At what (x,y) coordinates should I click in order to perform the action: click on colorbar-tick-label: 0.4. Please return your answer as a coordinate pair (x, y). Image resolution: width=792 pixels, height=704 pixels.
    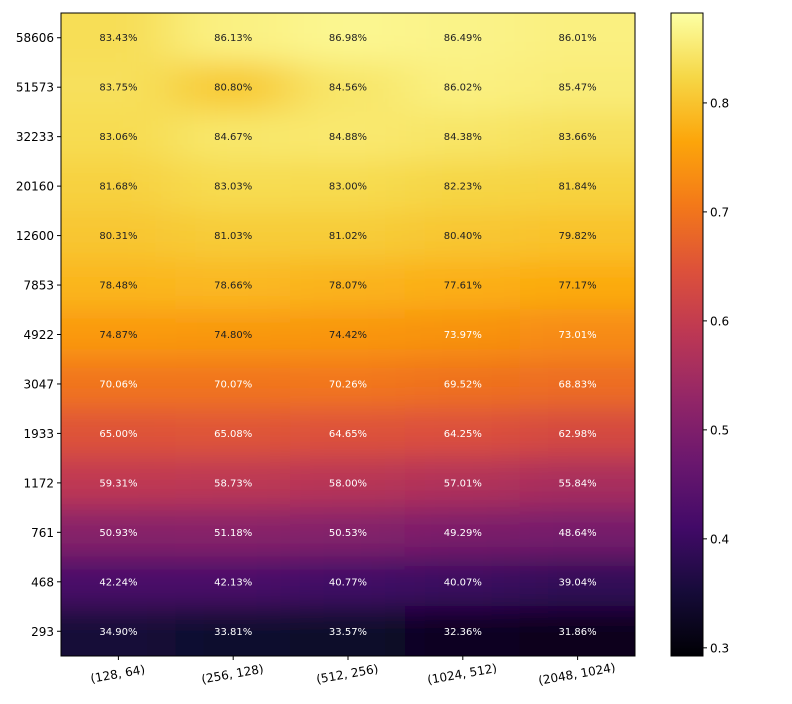
    Looking at the image, I should click on (719, 539).